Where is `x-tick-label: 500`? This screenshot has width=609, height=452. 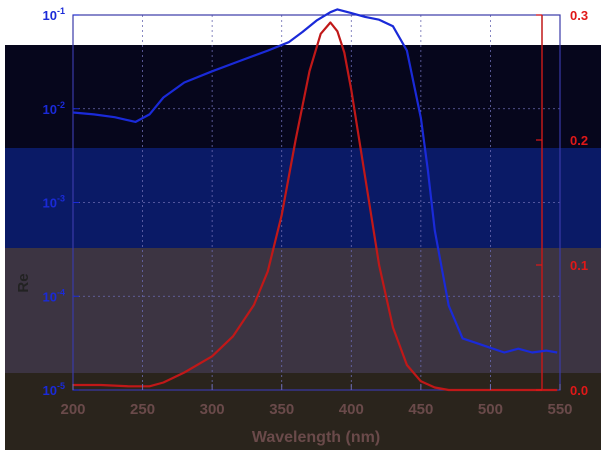
x-tick-label: 500 is located at coordinates (490, 409).